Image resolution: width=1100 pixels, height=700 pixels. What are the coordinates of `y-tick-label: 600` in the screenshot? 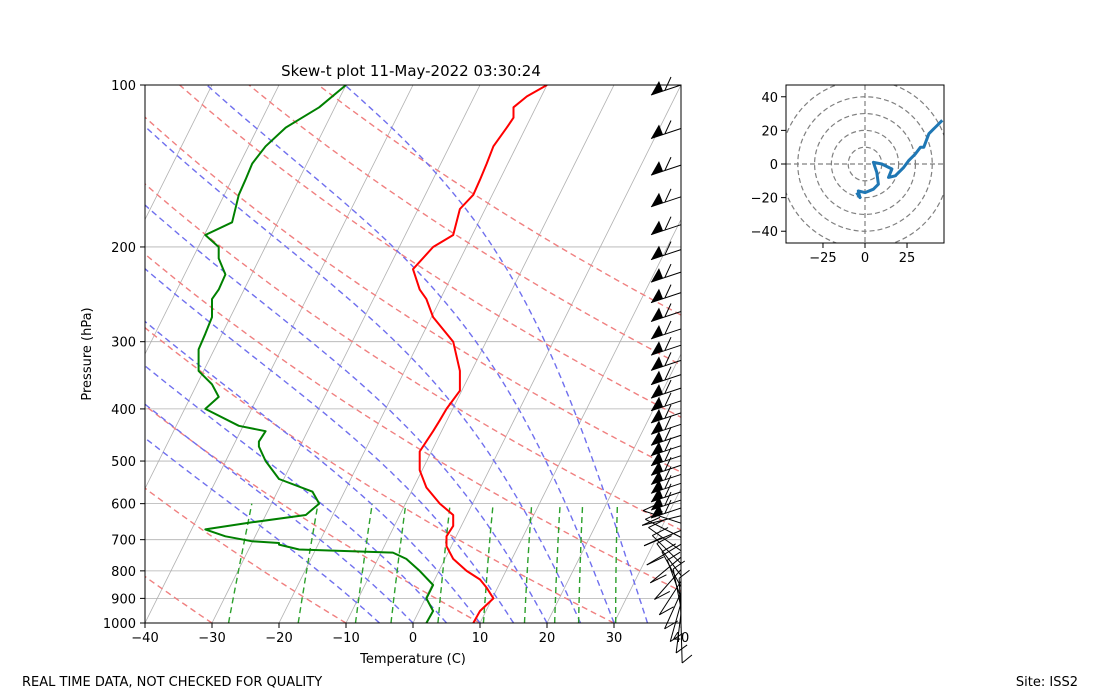 It's located at (123, 505).